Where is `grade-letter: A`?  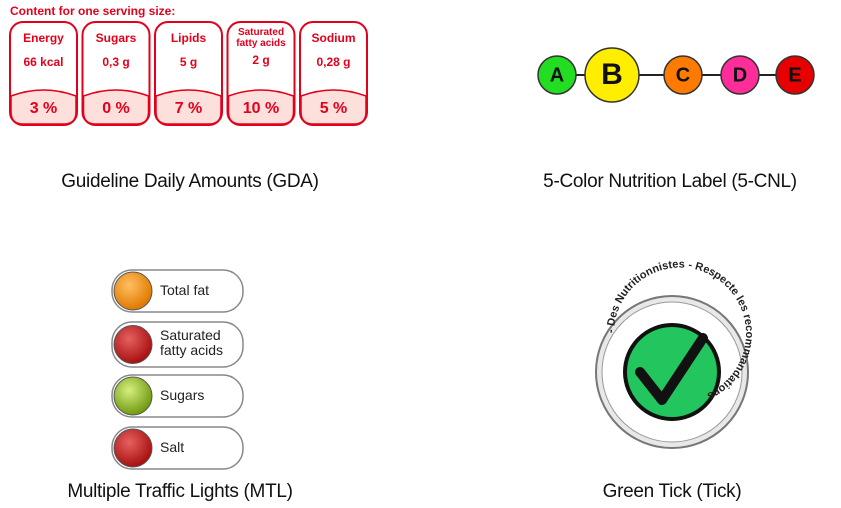 grade-letter: A is located at coordinates (557, 75).